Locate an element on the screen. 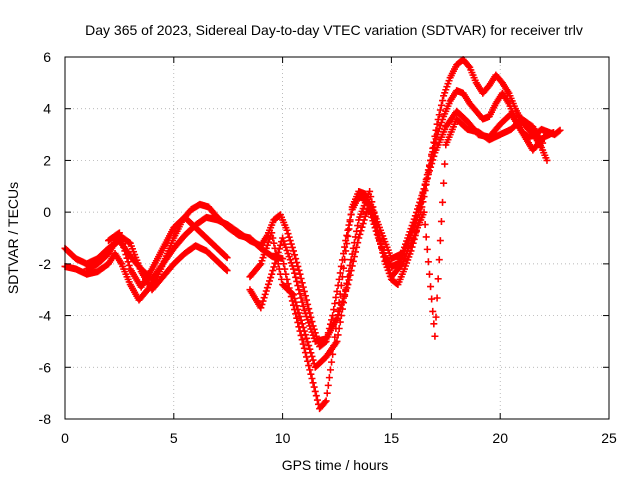 Image resolution: width=640 pixels, height=480 pixels. x-axis-label: GPS time / hours is located at coordinates (335, 465).